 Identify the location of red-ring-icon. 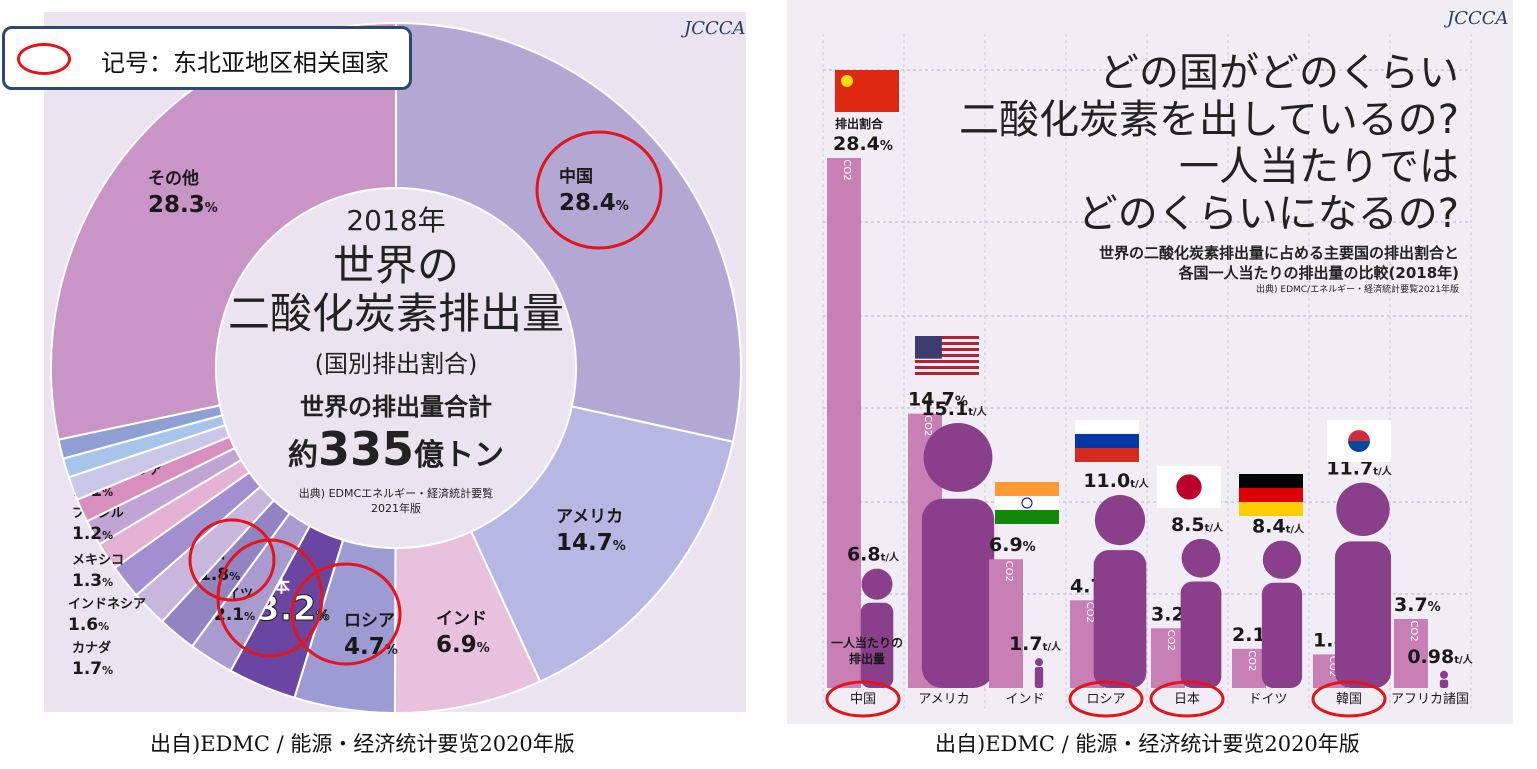
(44, 59).